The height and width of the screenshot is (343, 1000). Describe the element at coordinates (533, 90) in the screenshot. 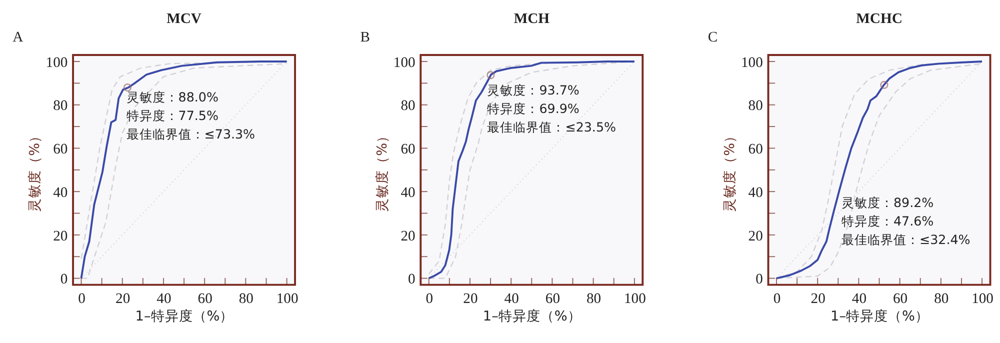

I see `annotation: 灵敏度：93.7%` at that location.